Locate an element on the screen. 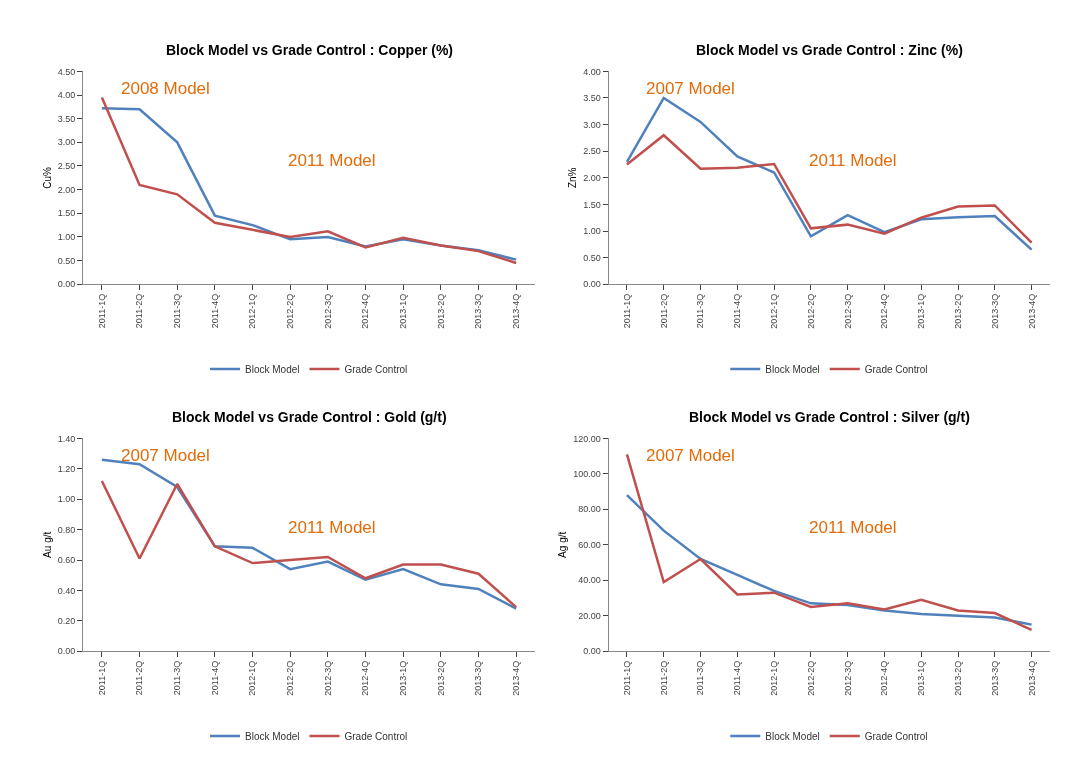  y-tick-label: 4.50 is located at coordinates (66, 71).